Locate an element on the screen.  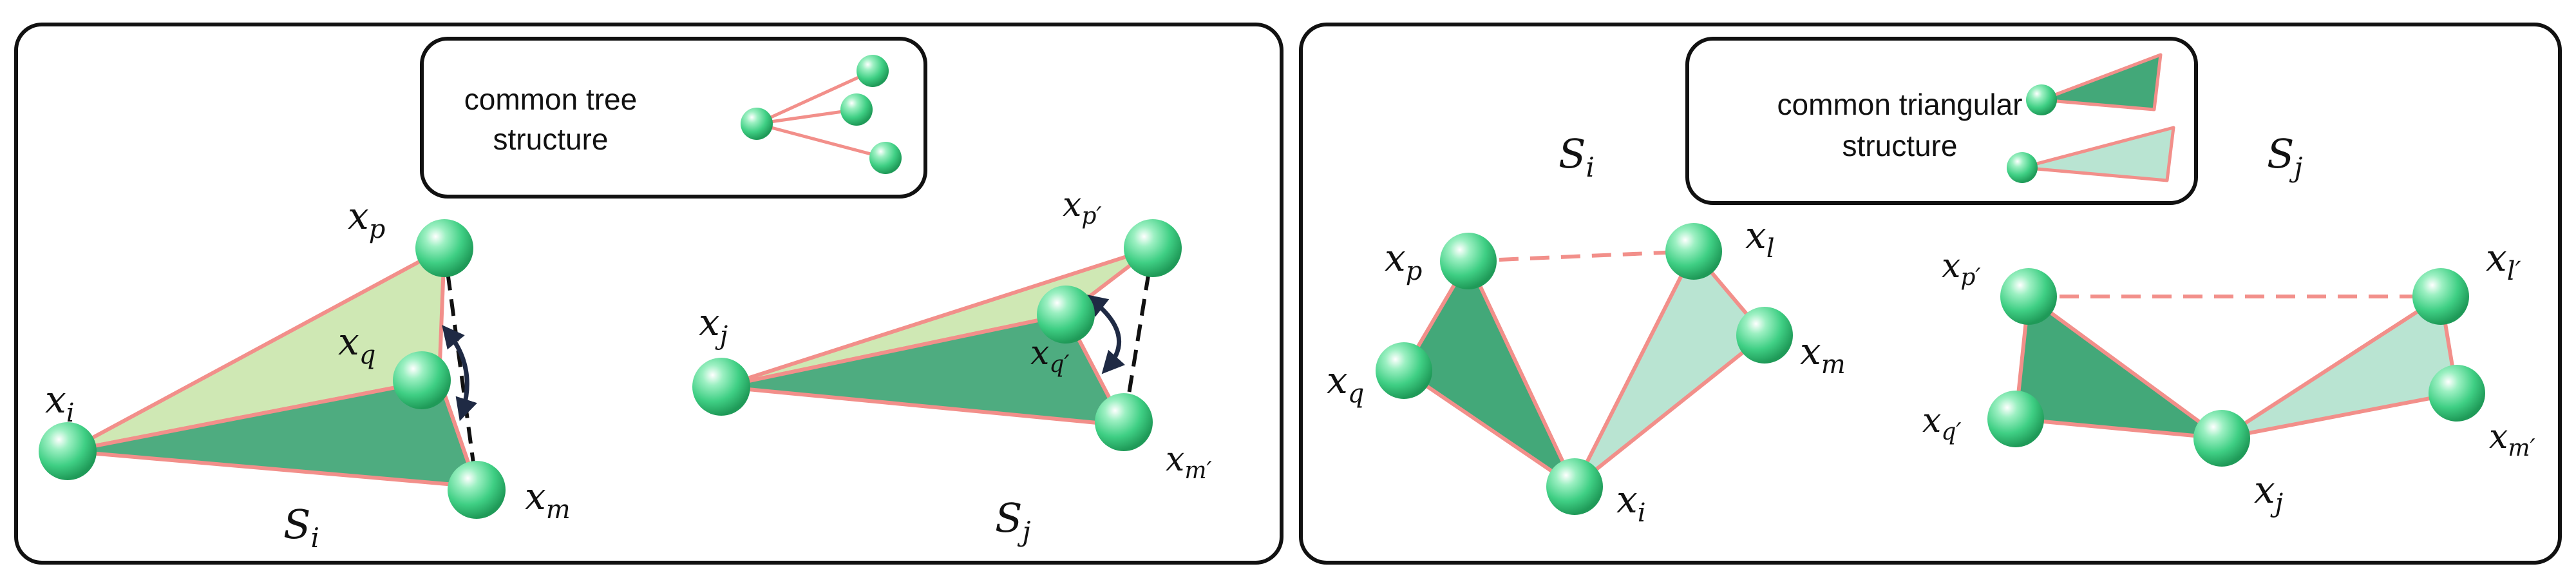
label-xp-r: xp is located at coordinates (1403, 261).